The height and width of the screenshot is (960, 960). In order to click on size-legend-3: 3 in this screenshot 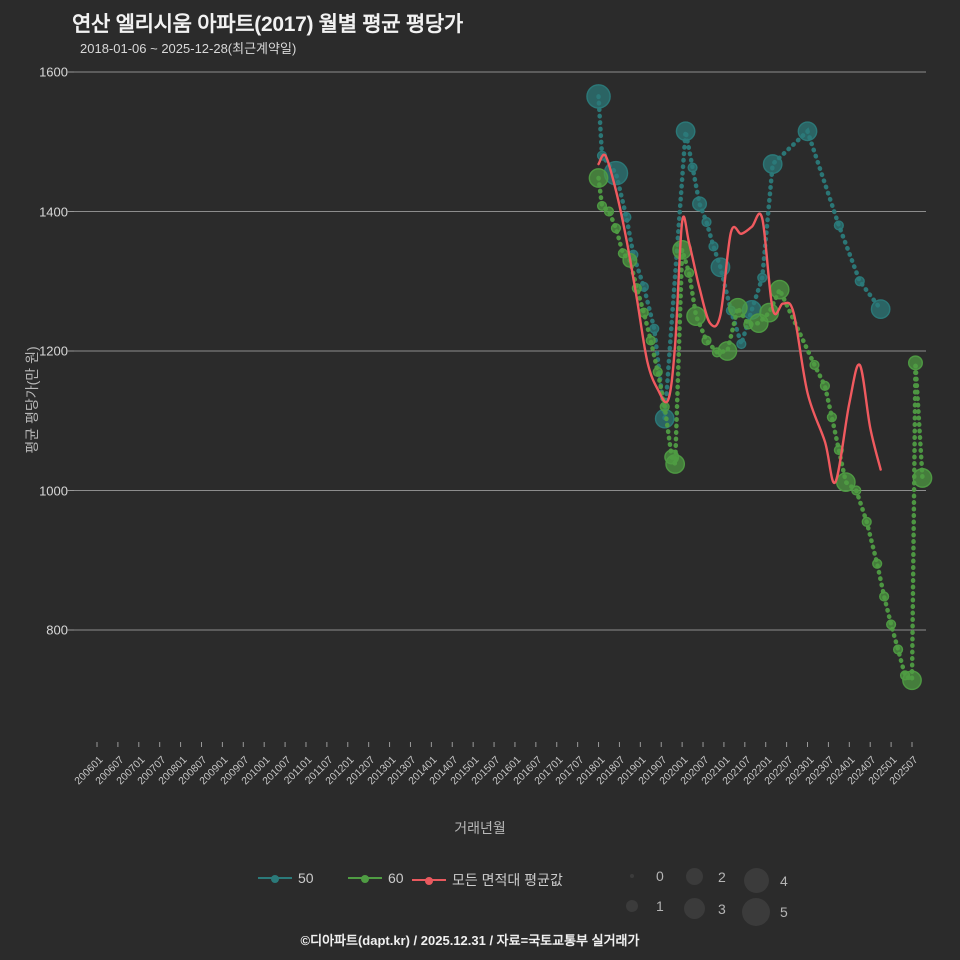, I will do `click(710, 908)`.